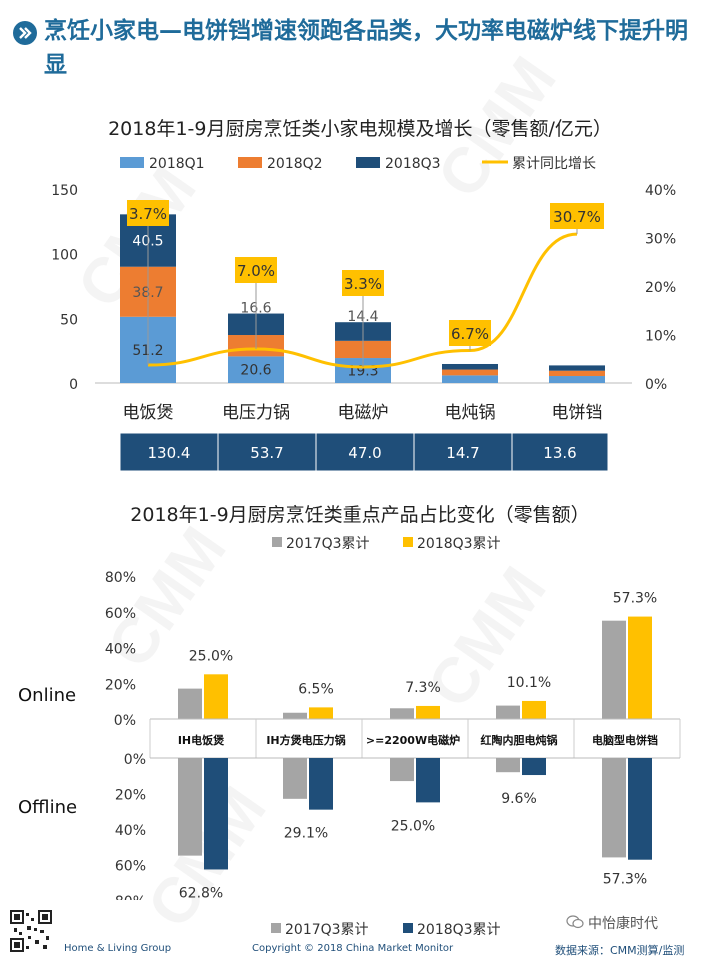 The height and width of the screenshot is (960, 720). Describe the element at coordinates (120, 614) in the screenshot. I see `online-y-tick: 60%` at that location.